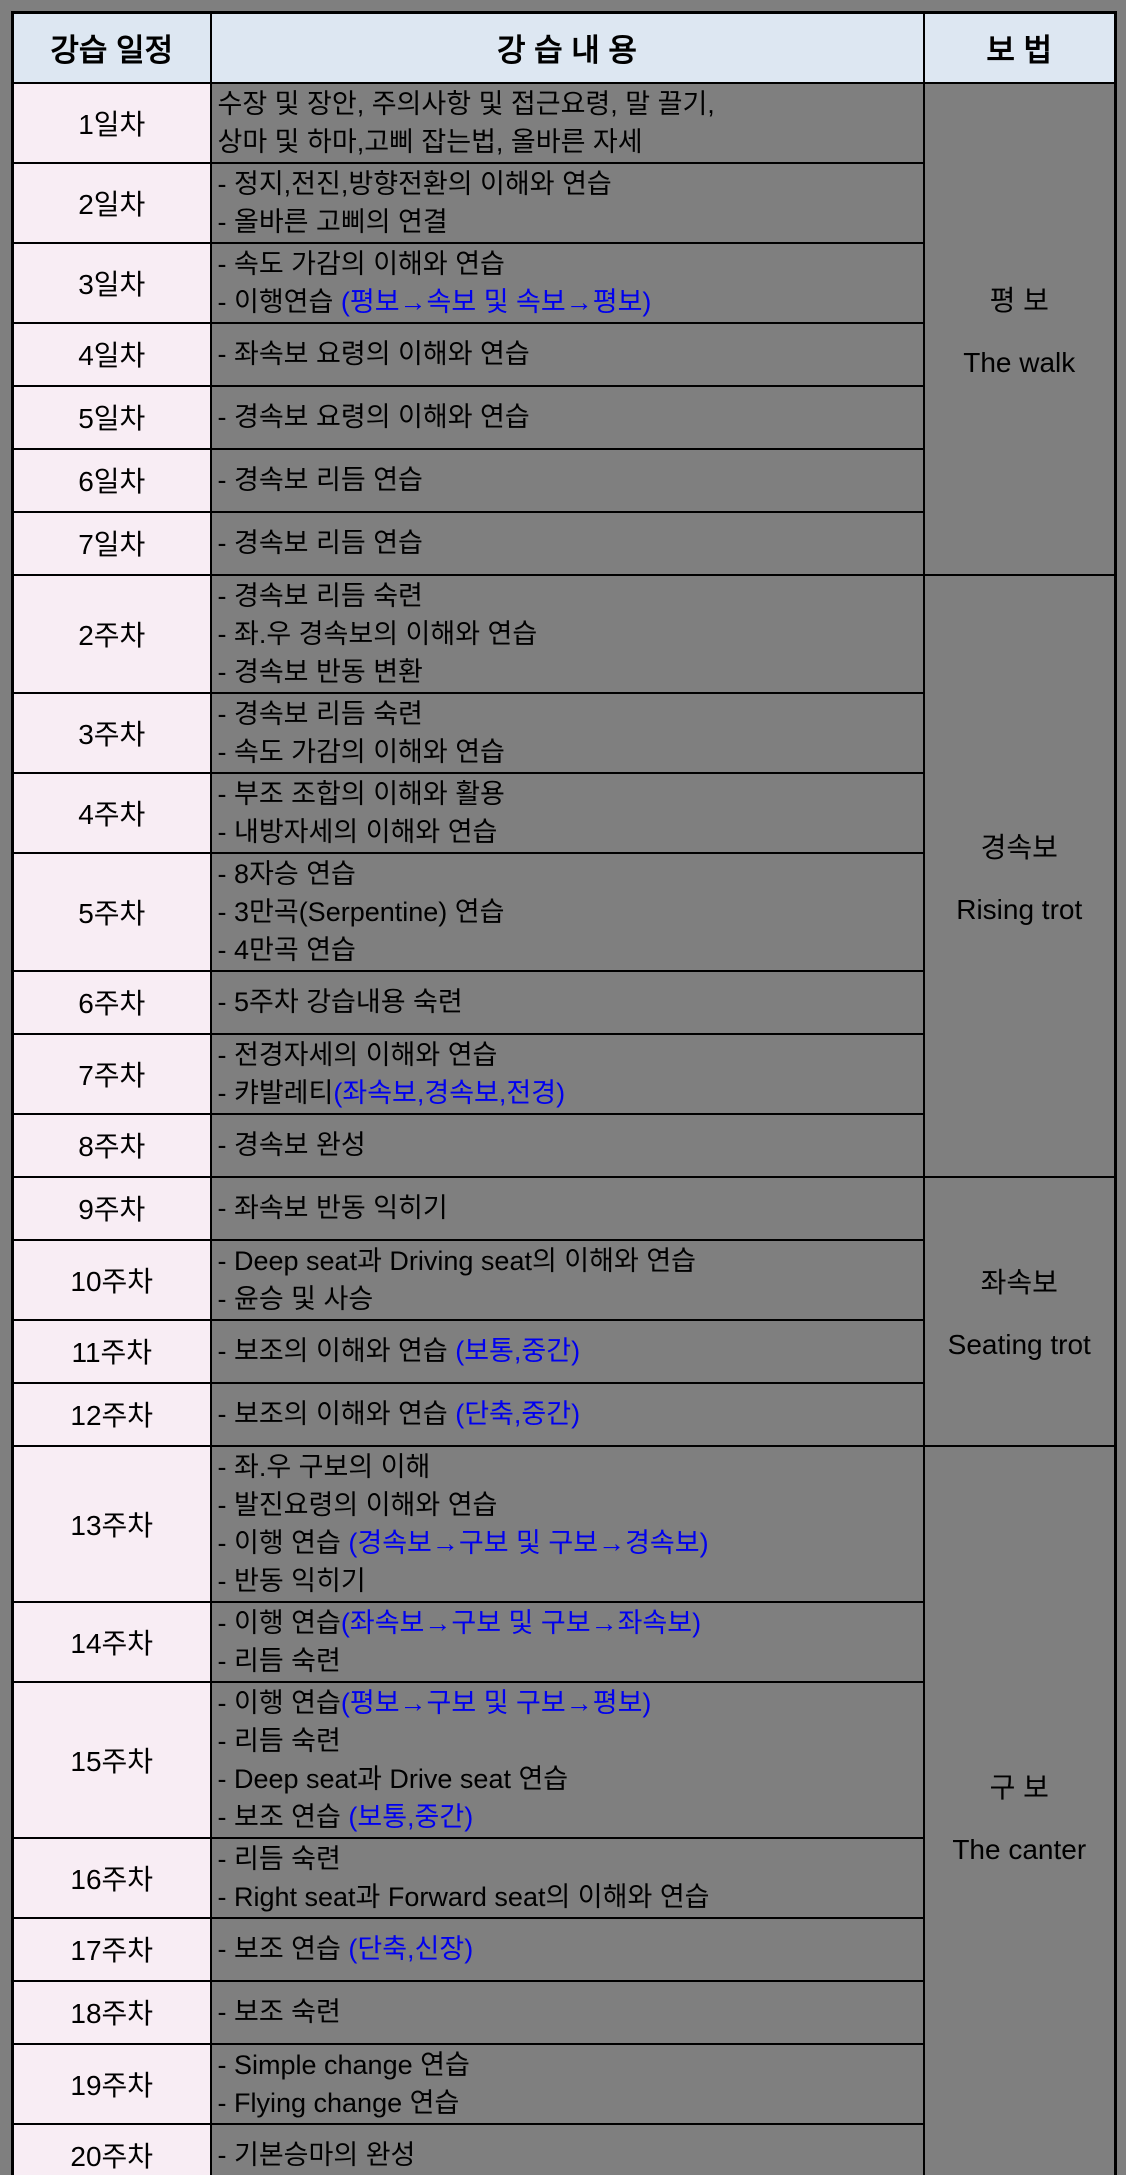 The width and height of the screenshot is (1126, 2175). Describe the element at coordinates (567, 1261) in the screenshot. I see `content-line: - Deep seat과 Driving seat의 이해와 연습` at that location.